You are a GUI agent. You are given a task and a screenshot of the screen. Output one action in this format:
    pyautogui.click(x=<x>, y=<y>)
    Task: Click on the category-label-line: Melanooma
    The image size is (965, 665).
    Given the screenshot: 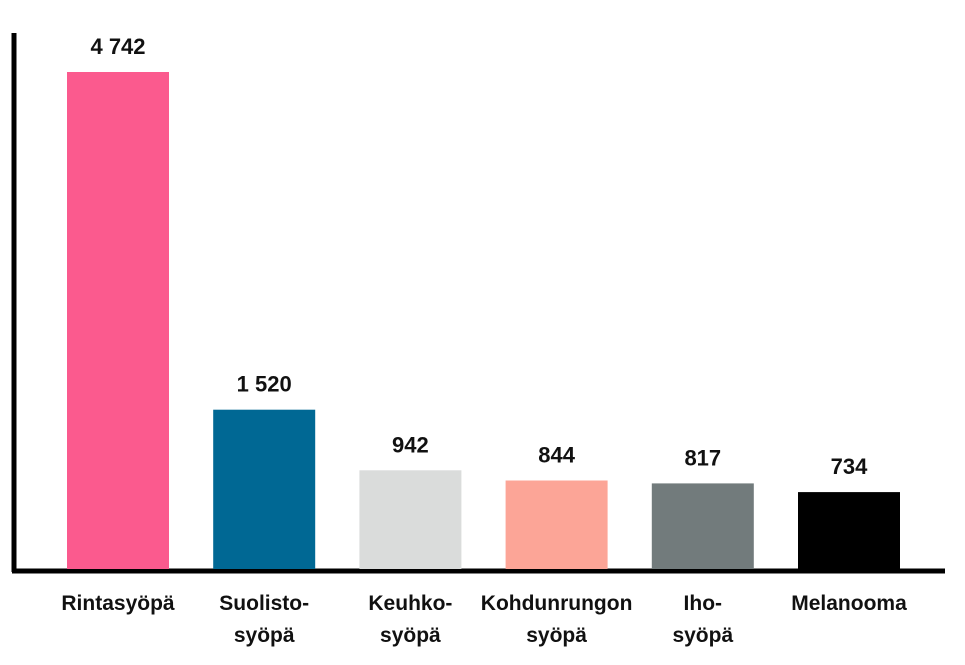 What is the action you would take?
    pyautogui.click(x=849, y=603)
    